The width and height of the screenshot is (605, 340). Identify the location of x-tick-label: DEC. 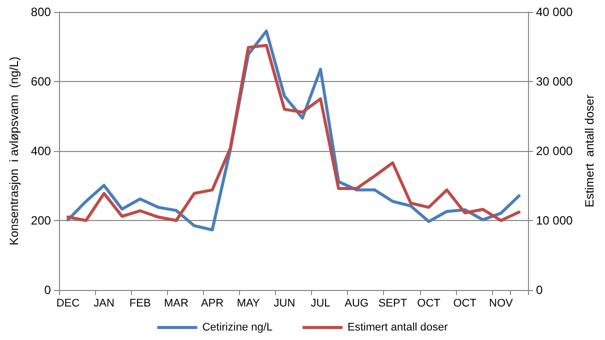
(68, 304).